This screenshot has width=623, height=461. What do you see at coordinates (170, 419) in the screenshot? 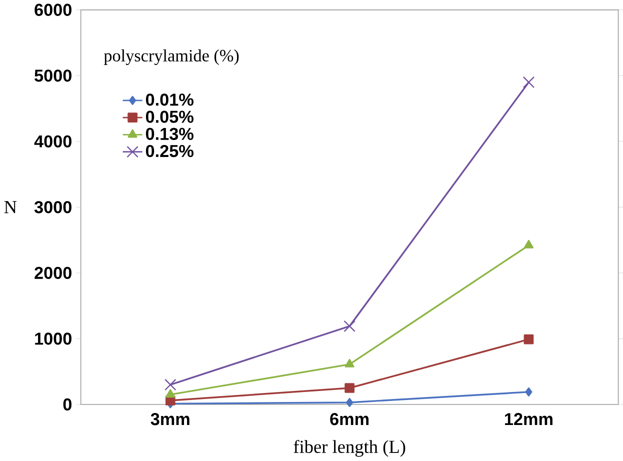
I see `x-tick-label: 3mm` at bounding box center [170, 419].